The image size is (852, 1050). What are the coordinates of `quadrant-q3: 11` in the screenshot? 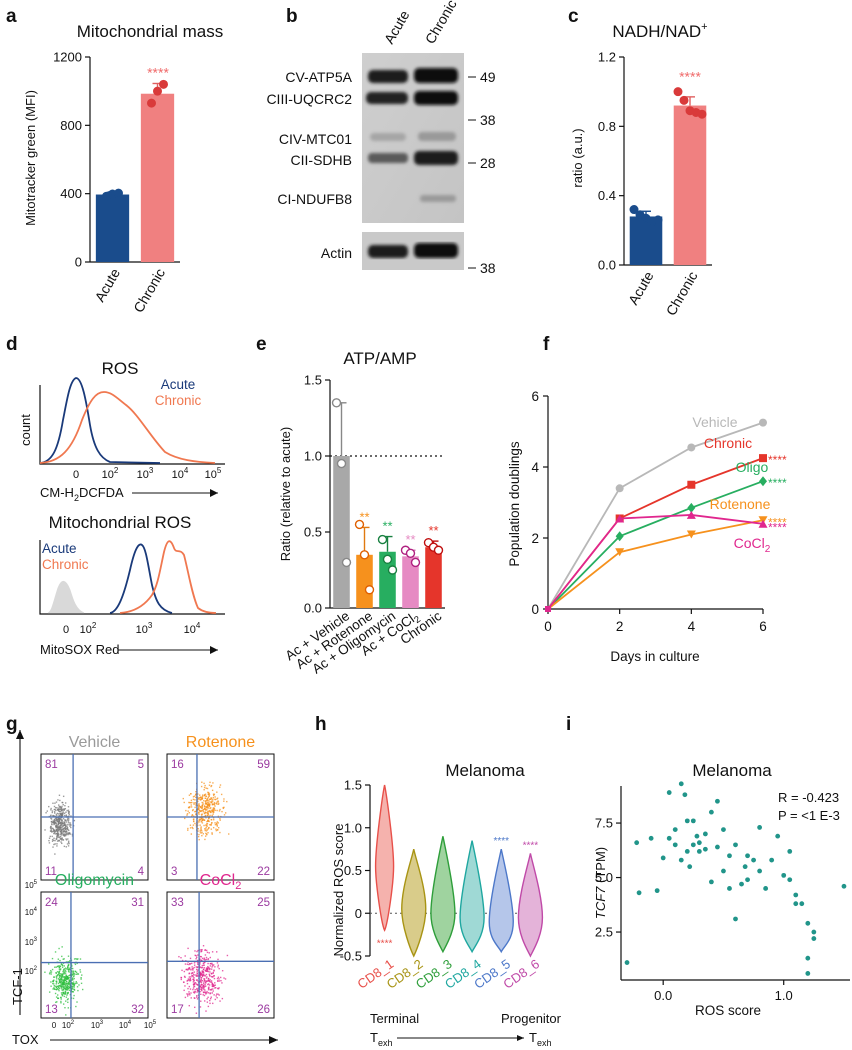 It's located at (51, 872).